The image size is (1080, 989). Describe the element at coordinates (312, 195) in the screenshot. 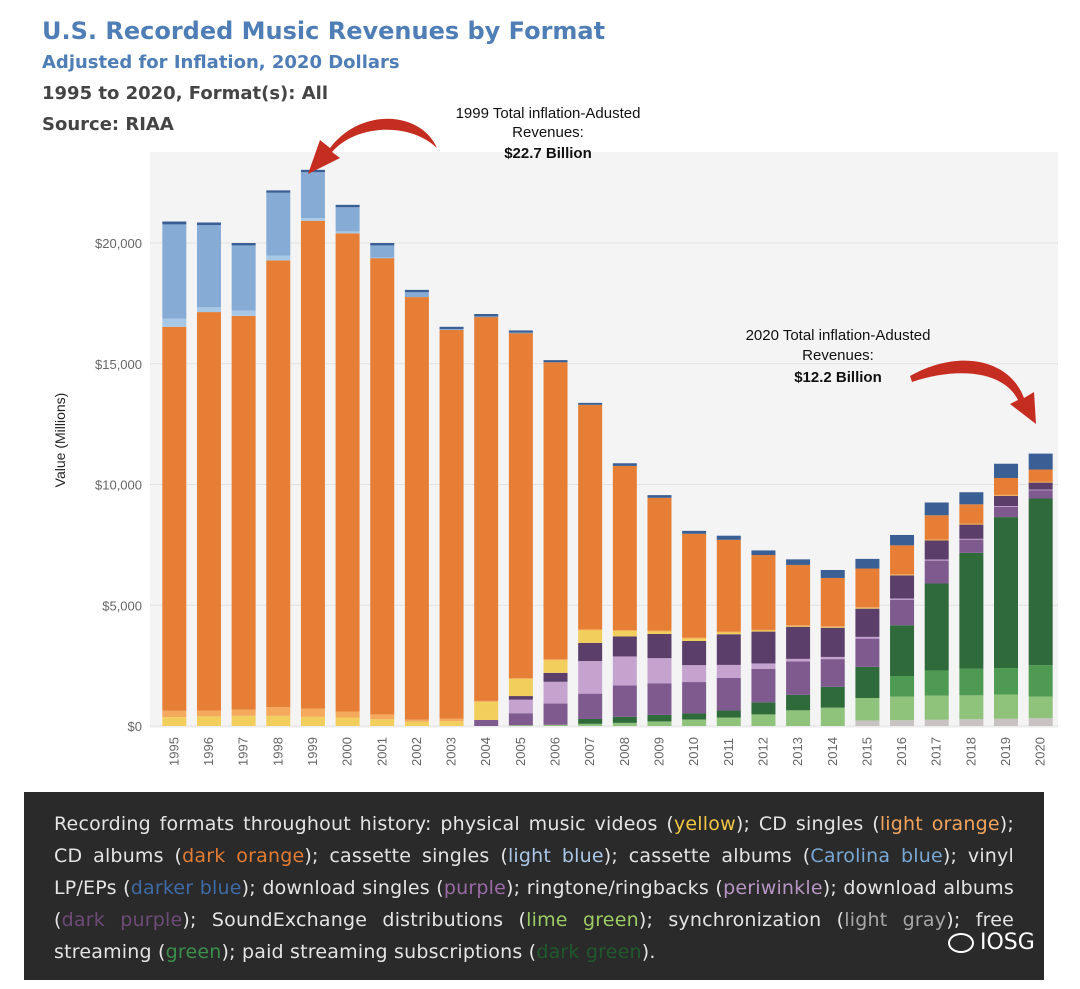

I see `bar-segment-cassette-albums-1999` at that location.